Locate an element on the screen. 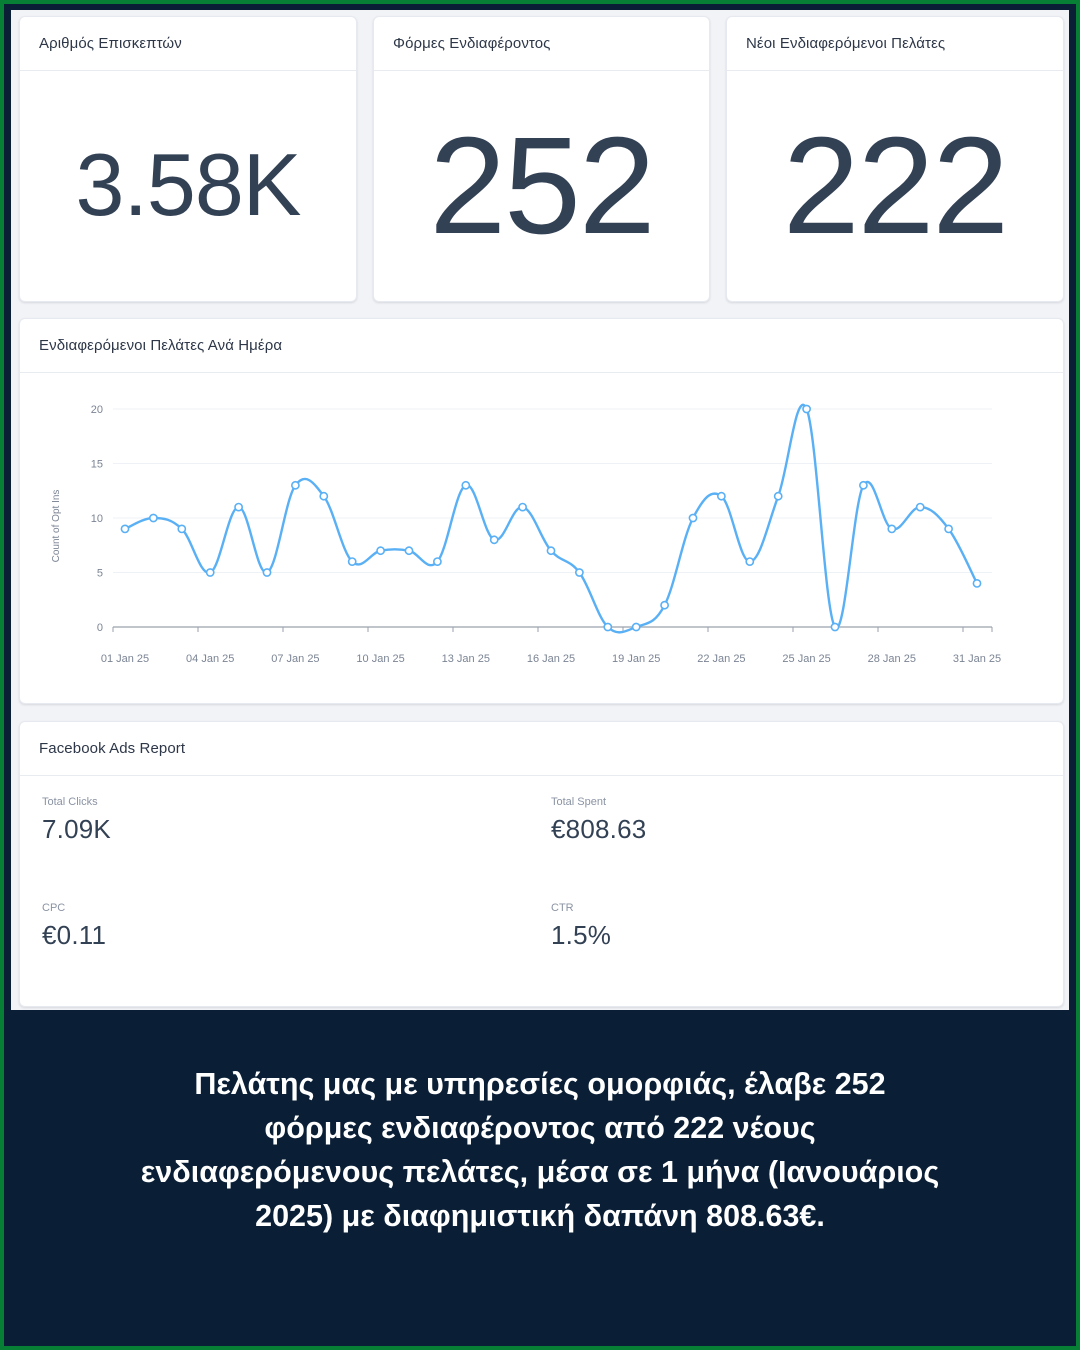  metric-value: 7.09K is located at coordinates (76, 829).